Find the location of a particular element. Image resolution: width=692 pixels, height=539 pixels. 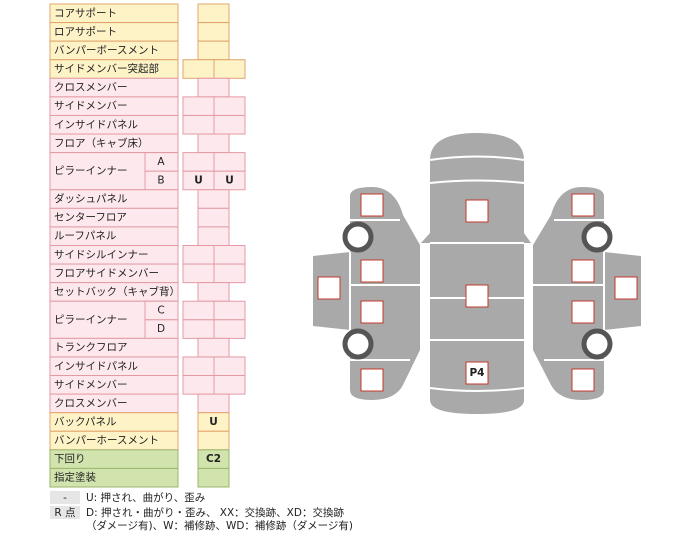

row-label: ダッシュパネル is located at coordinates (91, 198).